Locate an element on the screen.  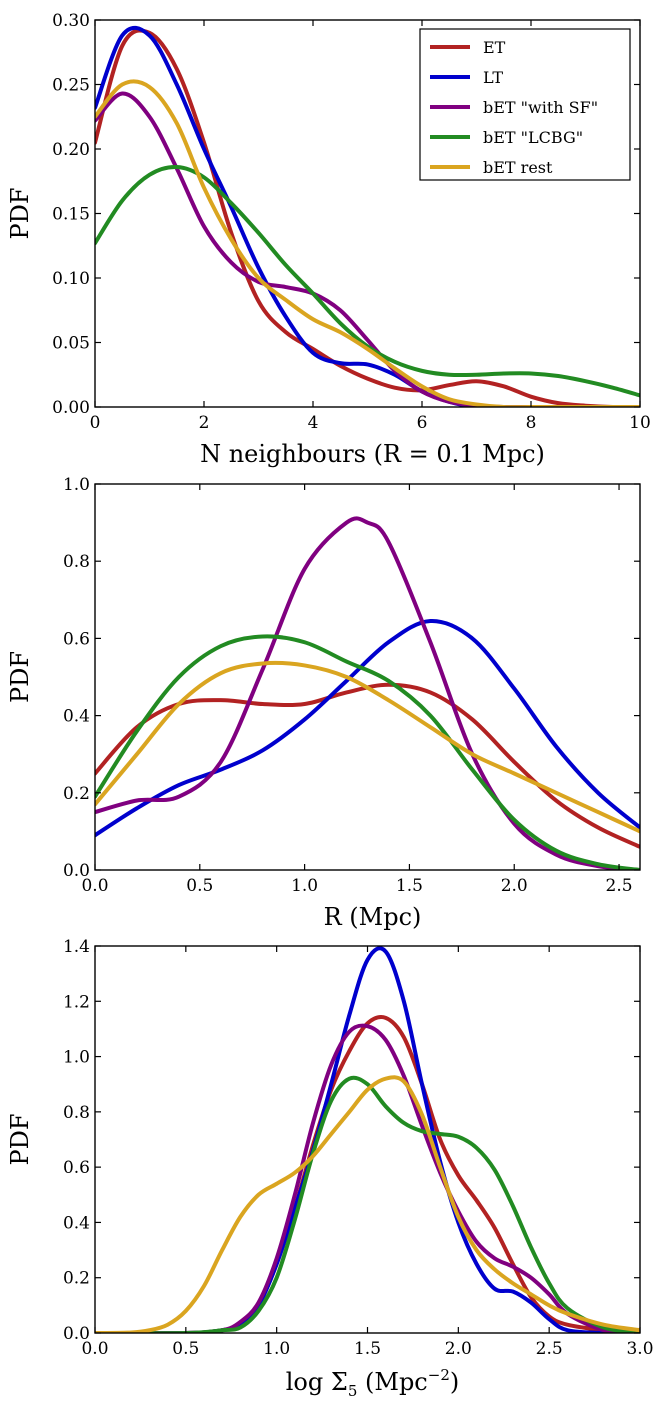
y-tick-label: 1.4 is located at coordinates (76, 947).